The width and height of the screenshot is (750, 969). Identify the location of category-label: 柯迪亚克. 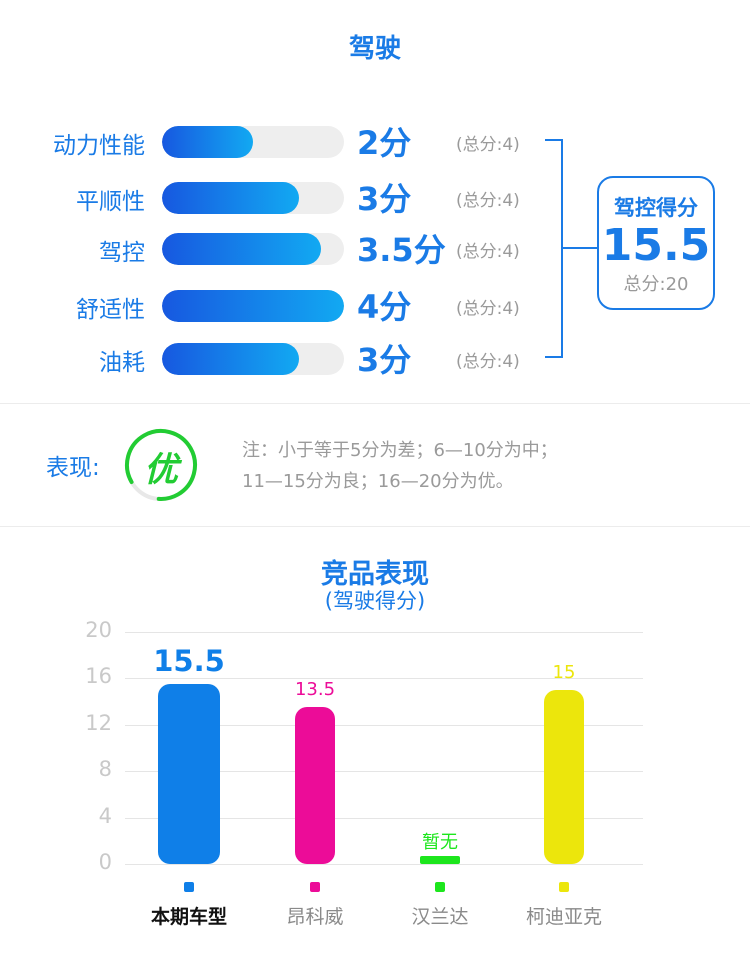
(563, 917).